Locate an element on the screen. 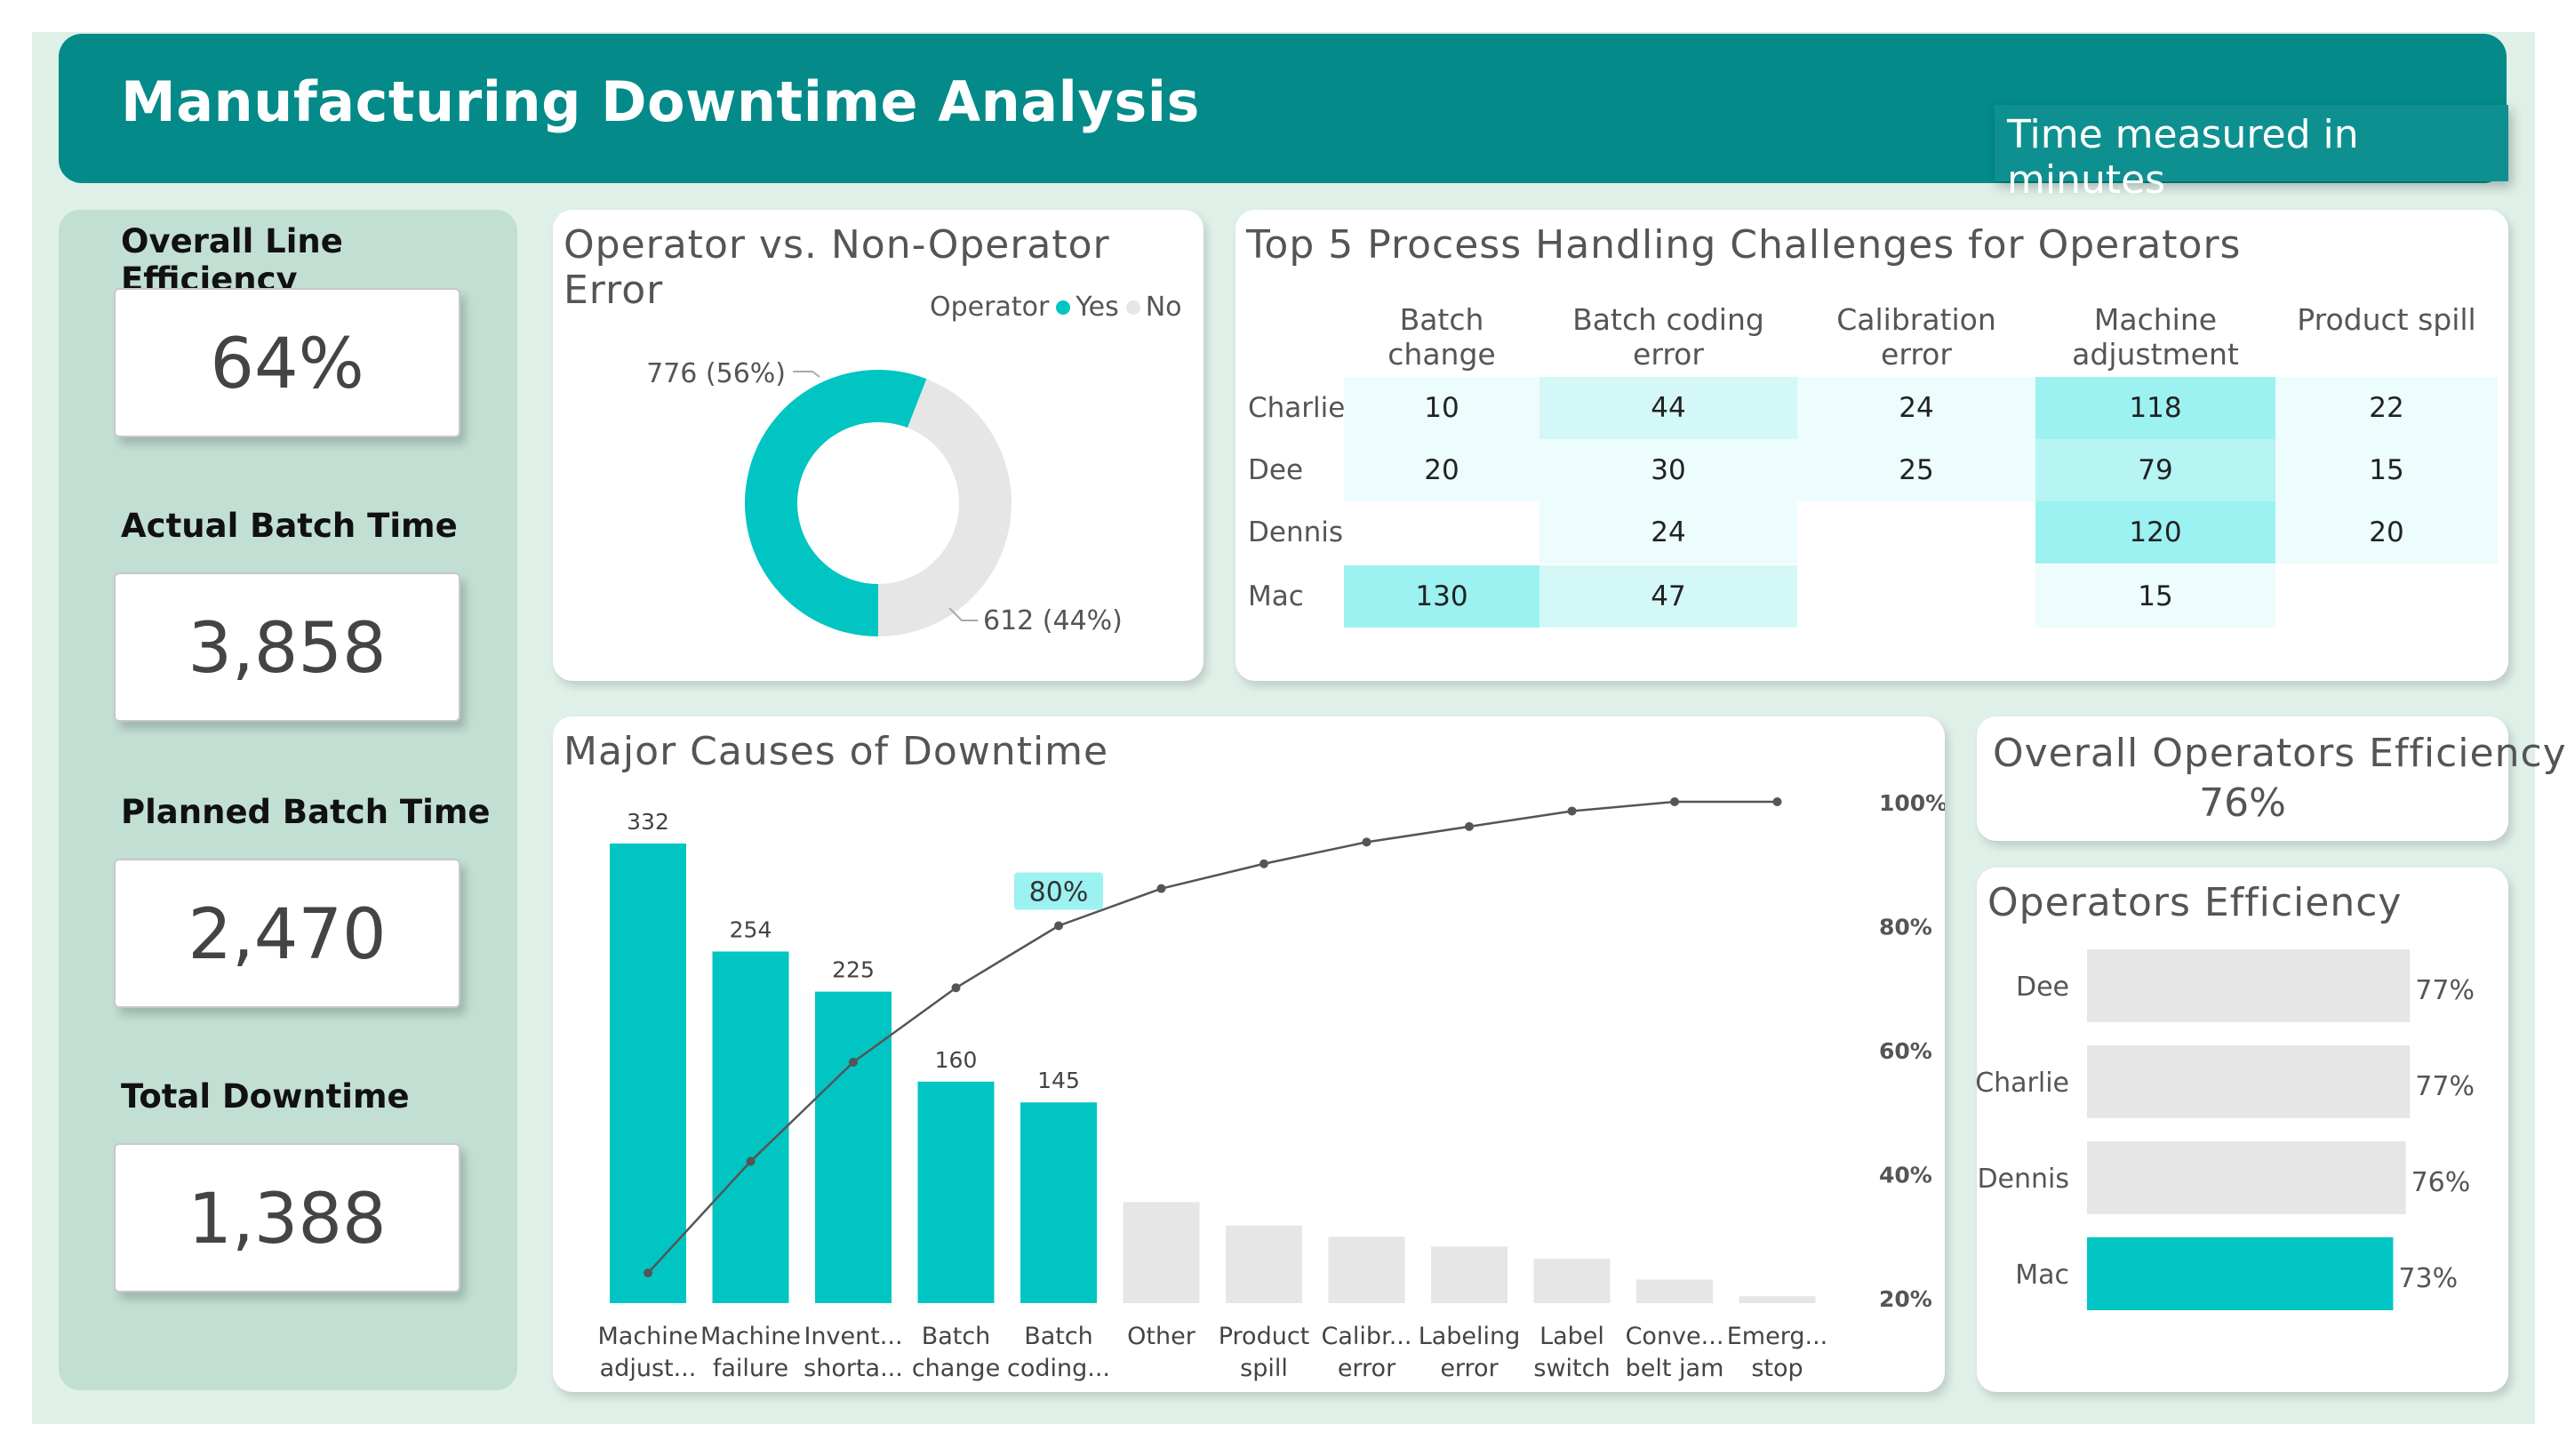  operator-bar-dee is located at coordinates (2249, 985).